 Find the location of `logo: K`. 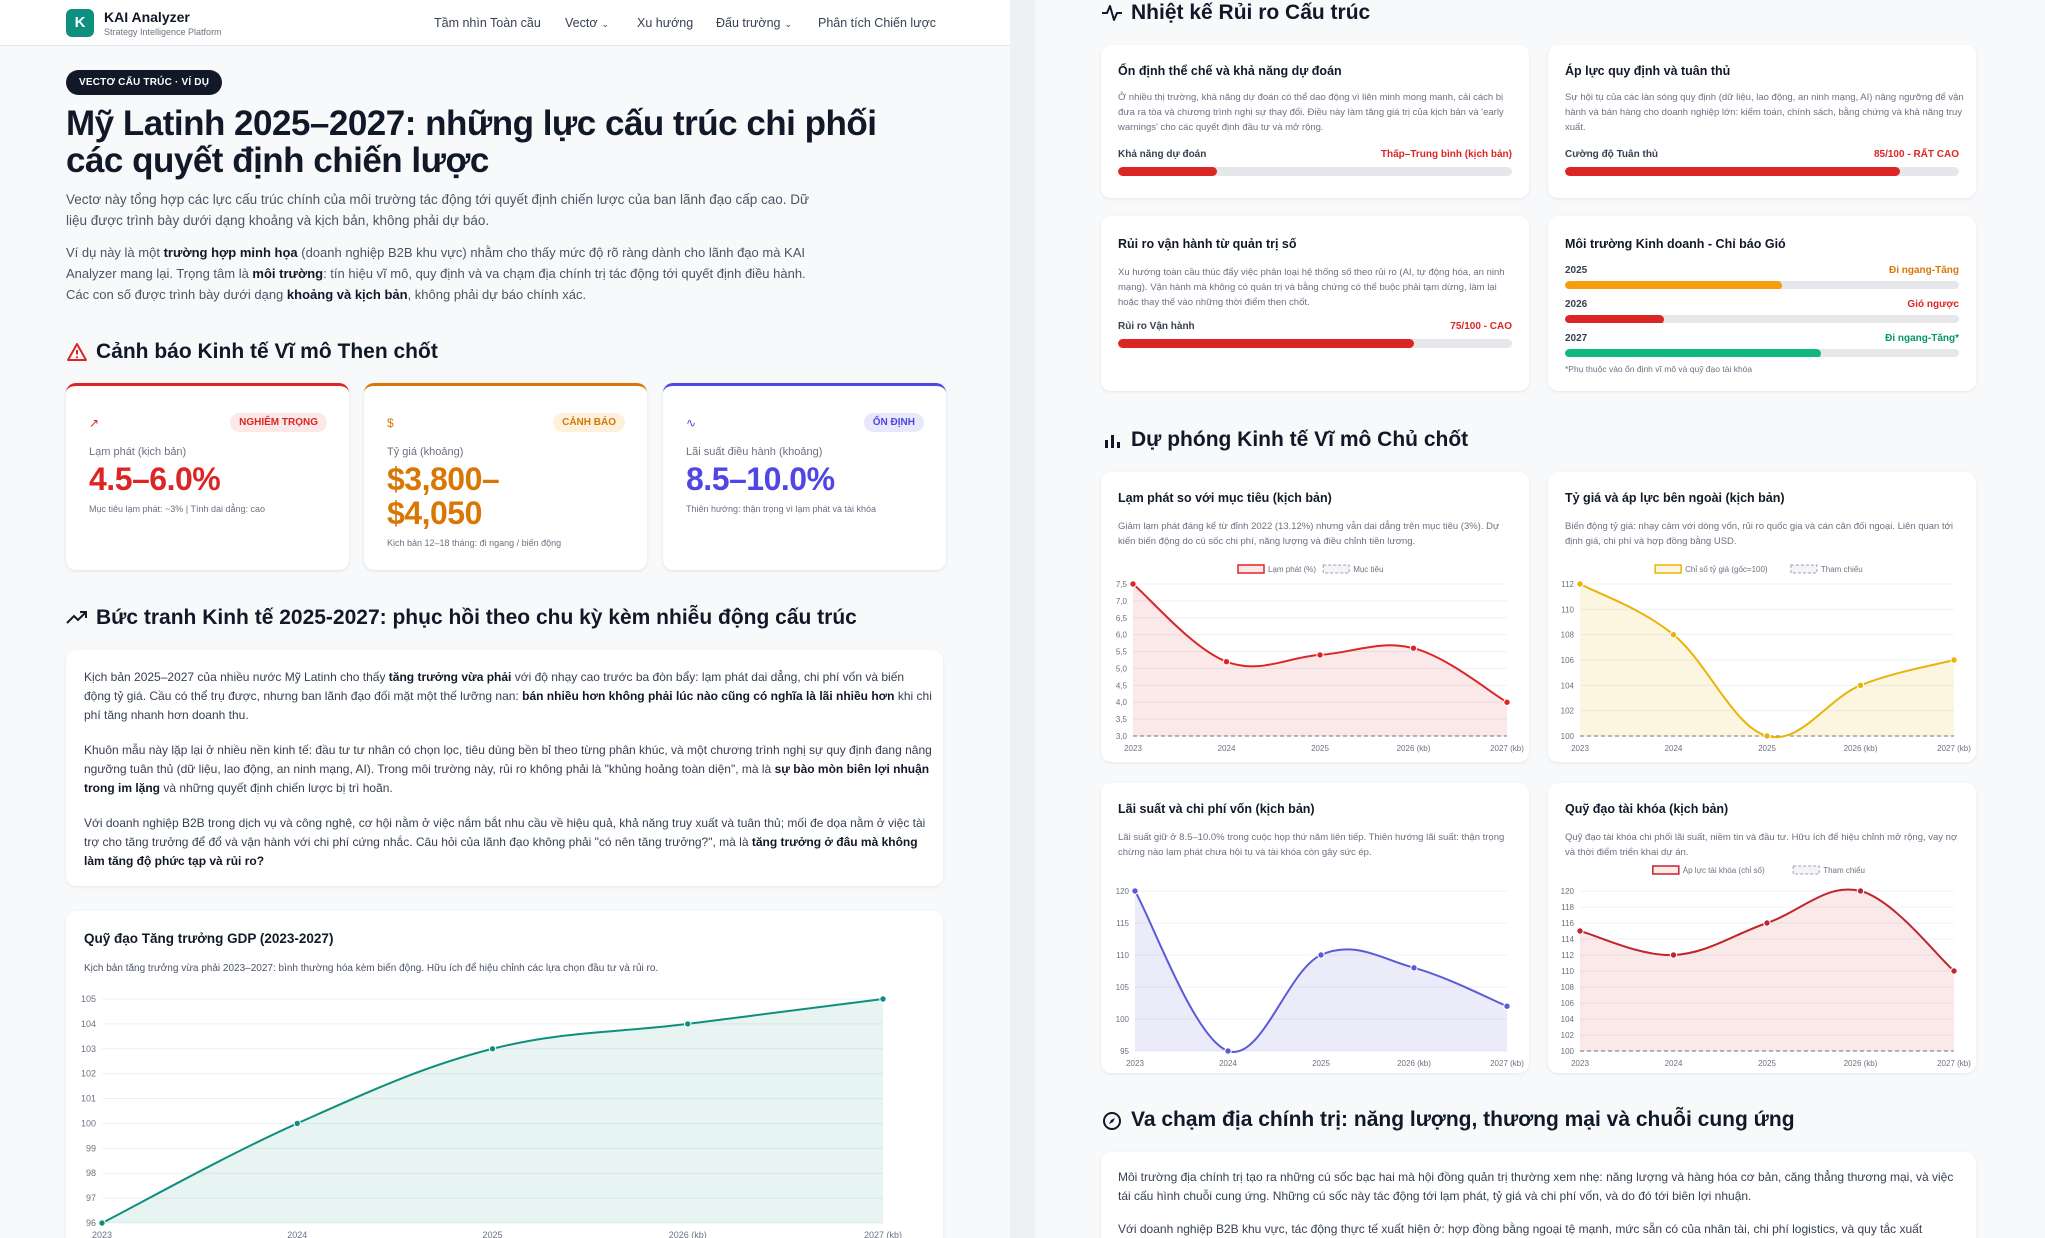

logo: K is located at coordinates (80, 23).